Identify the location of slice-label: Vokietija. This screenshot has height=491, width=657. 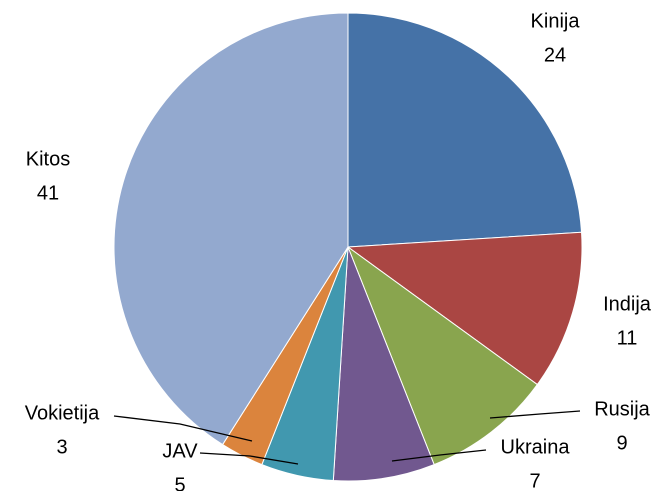
(62, 413).